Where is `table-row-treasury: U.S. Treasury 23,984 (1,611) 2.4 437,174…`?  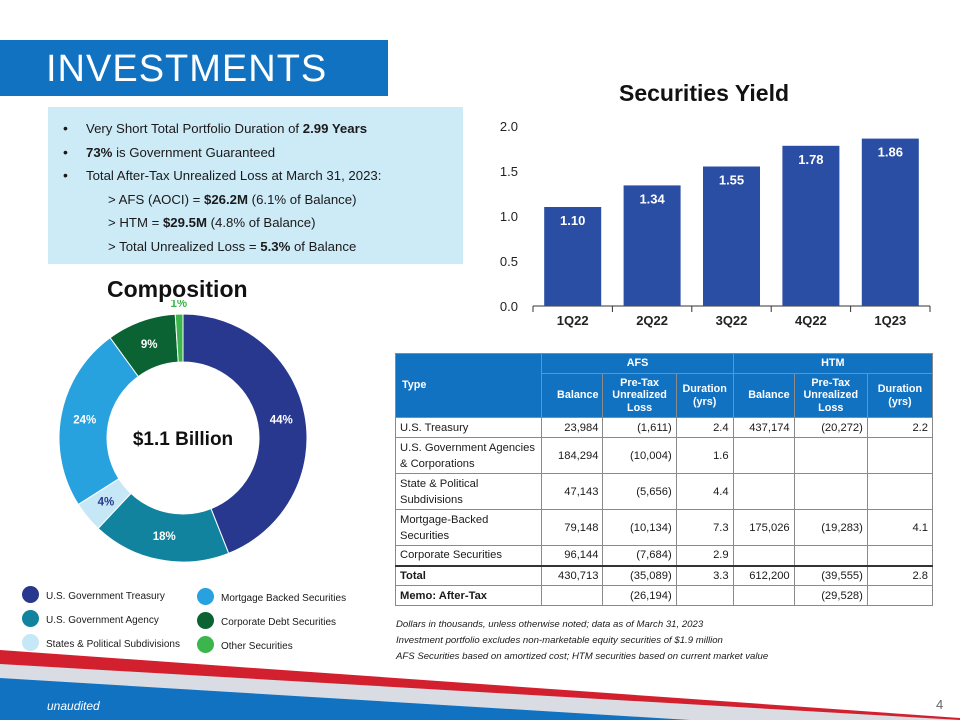 table-row-treasury: U.S. Treasury 23,984 (1,611) 2.4 437,174… is located at coordinates (664, 427).